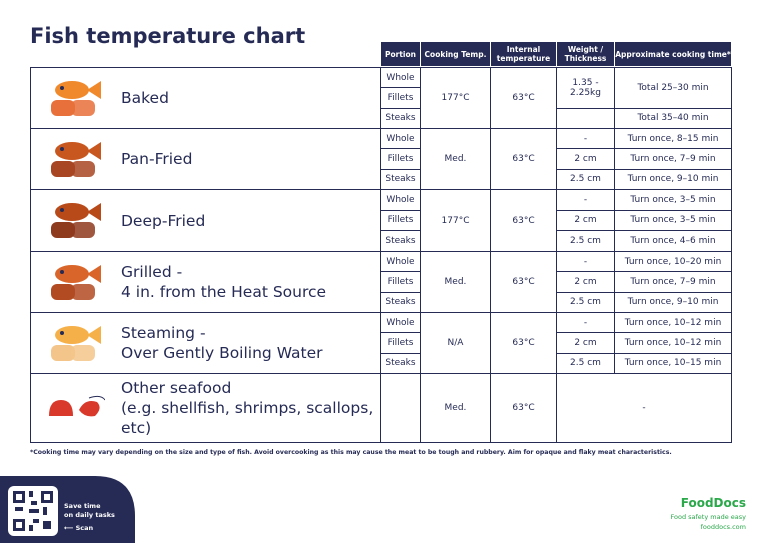 Image resolution: width=768 pixels, height=543 pixels. Describe the element at coordinates (585, 54) in the screenshot. I see `column-header: Weight / Thickness` at that location.